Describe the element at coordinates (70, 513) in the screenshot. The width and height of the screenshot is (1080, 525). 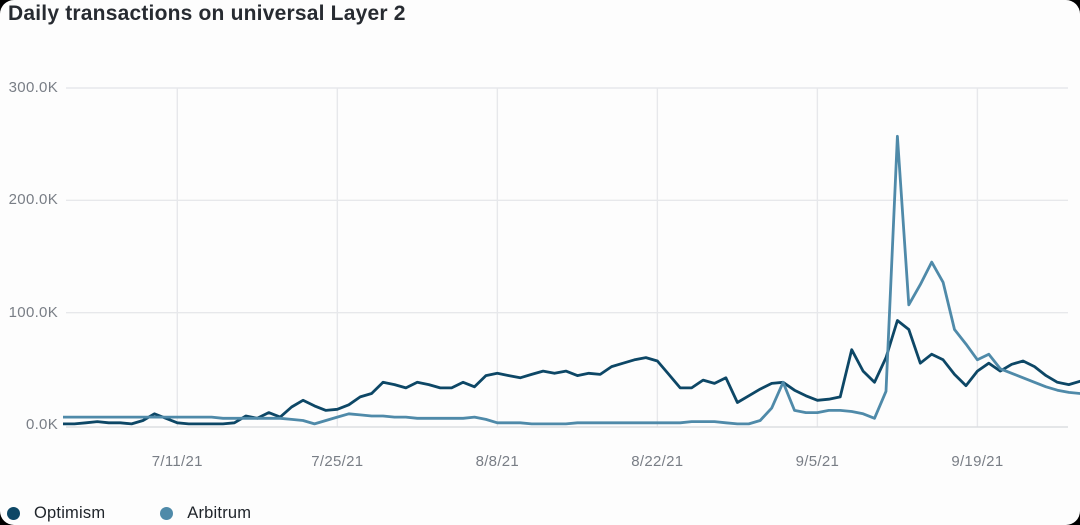
I see `legend-label-optimism: Optimism` at that location.